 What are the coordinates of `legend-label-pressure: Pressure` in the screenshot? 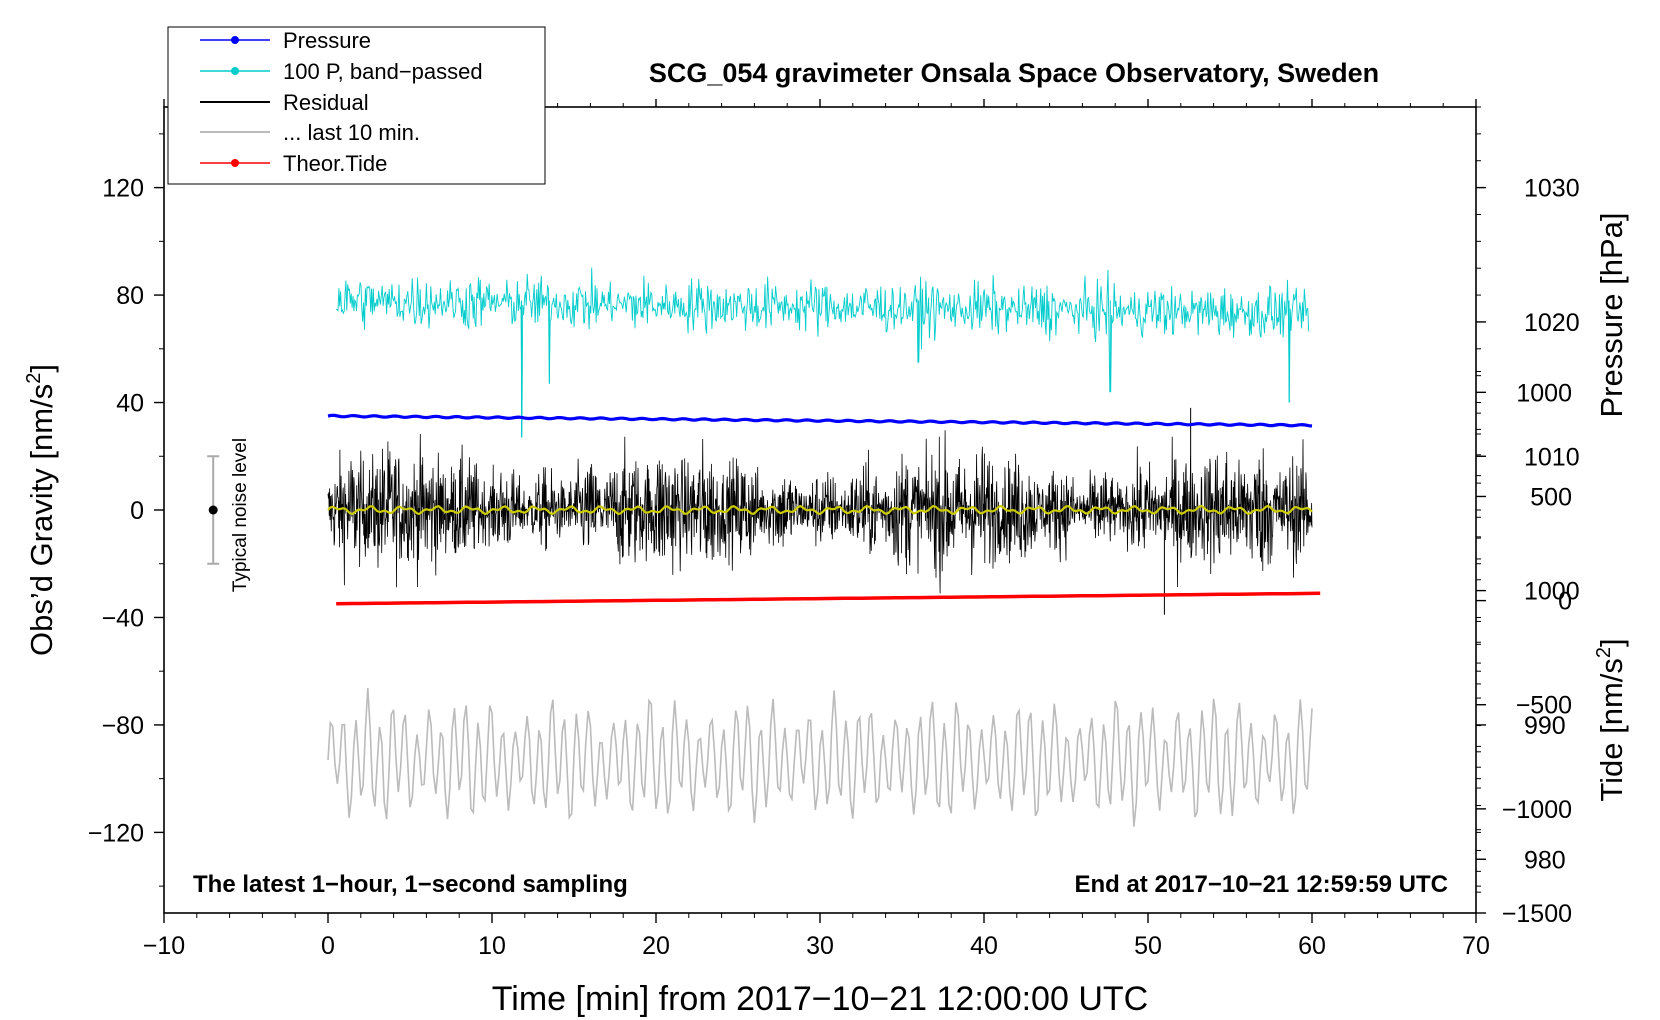 It's located at (327, 40).